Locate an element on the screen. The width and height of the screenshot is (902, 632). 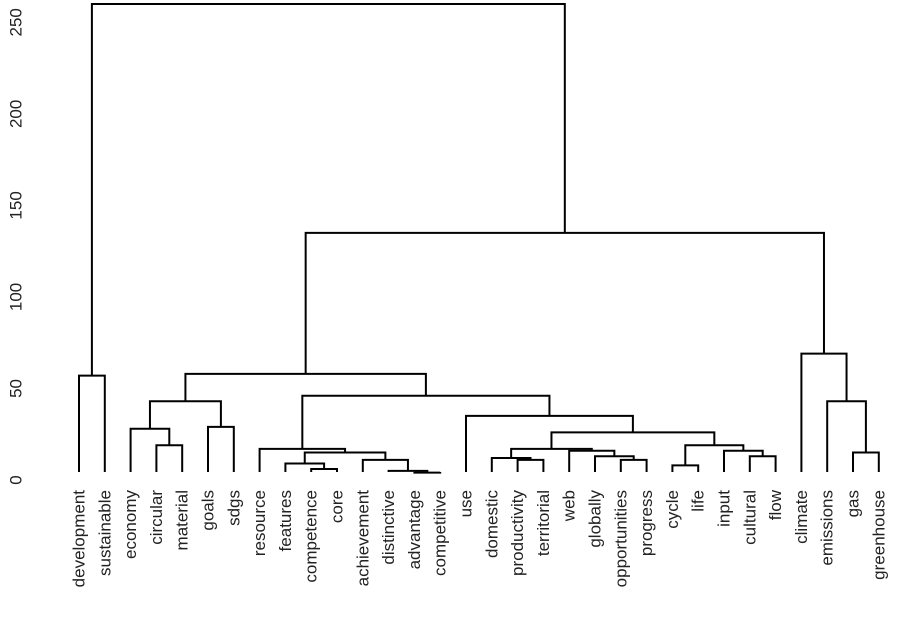
leaf-label: sustainable is located at coordinates (104, 533).